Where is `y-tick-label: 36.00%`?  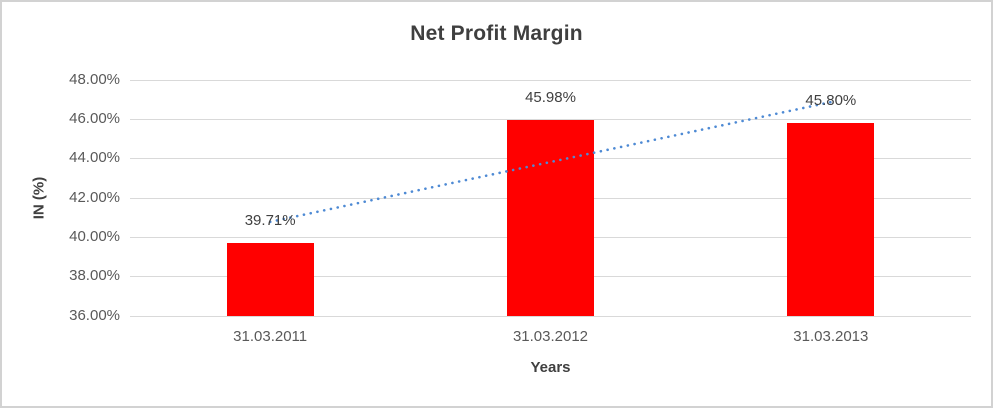
y-tick-label: 36.00% is located at coordinates (94, 315).